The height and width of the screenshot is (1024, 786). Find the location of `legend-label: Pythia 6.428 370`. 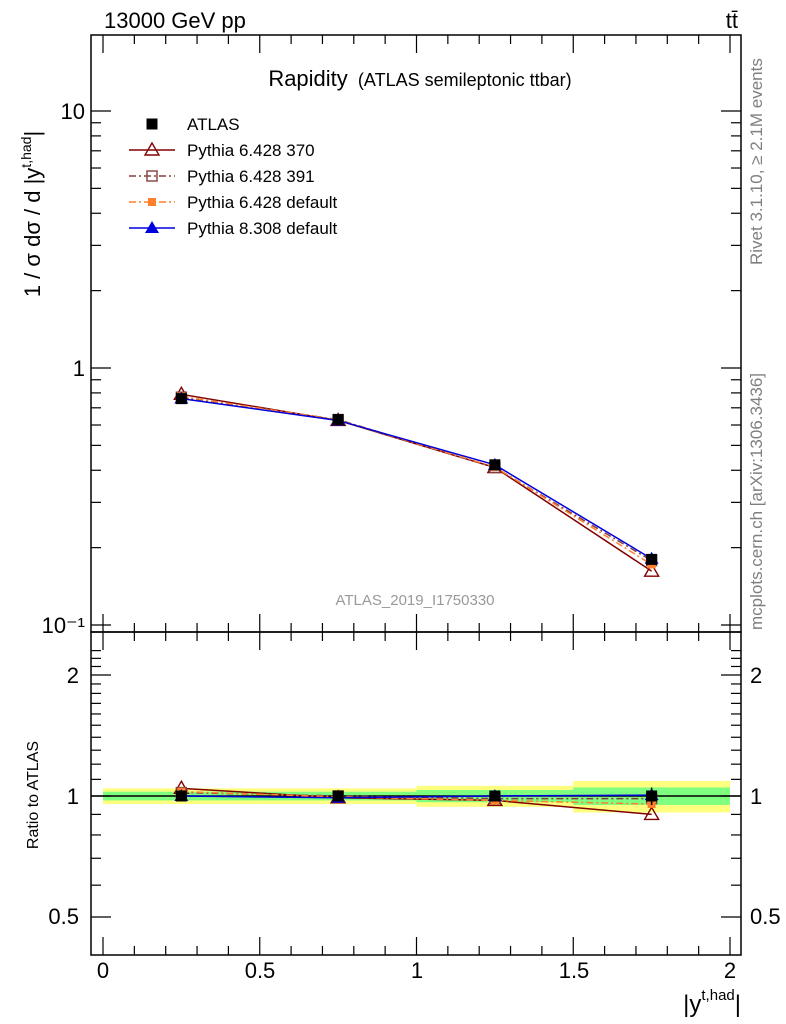

legend-label: Pythia 6.428 370 is located at coordinates (251, 150).